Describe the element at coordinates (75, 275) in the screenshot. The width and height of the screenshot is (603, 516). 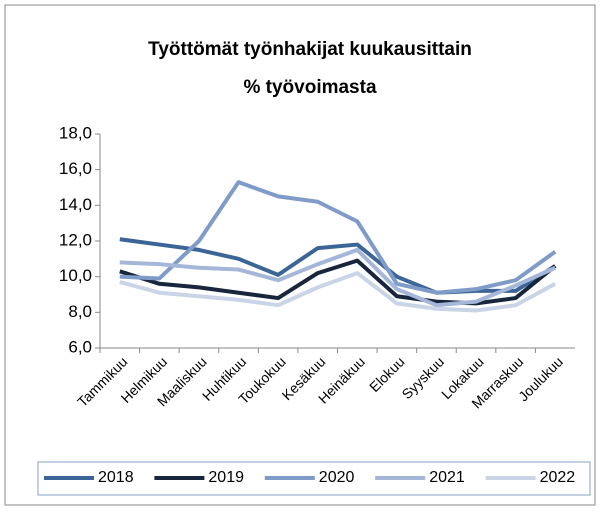
I see `y-tick-label: 10,0` at that location.